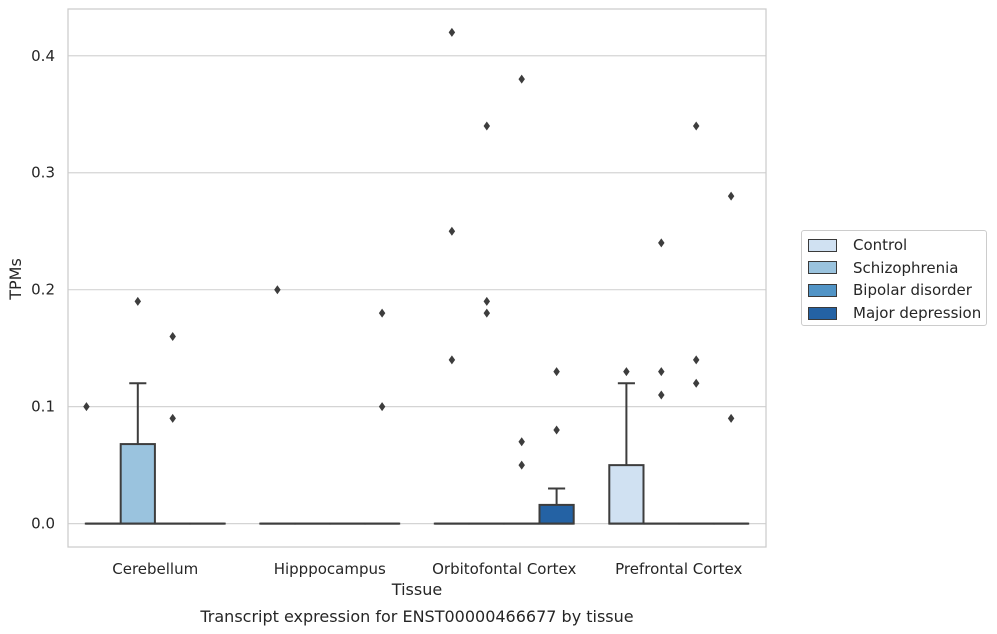 This screenshot has height=634, width=997. I want to click on legend-label: Bipolar disorder, so click(912, 290).